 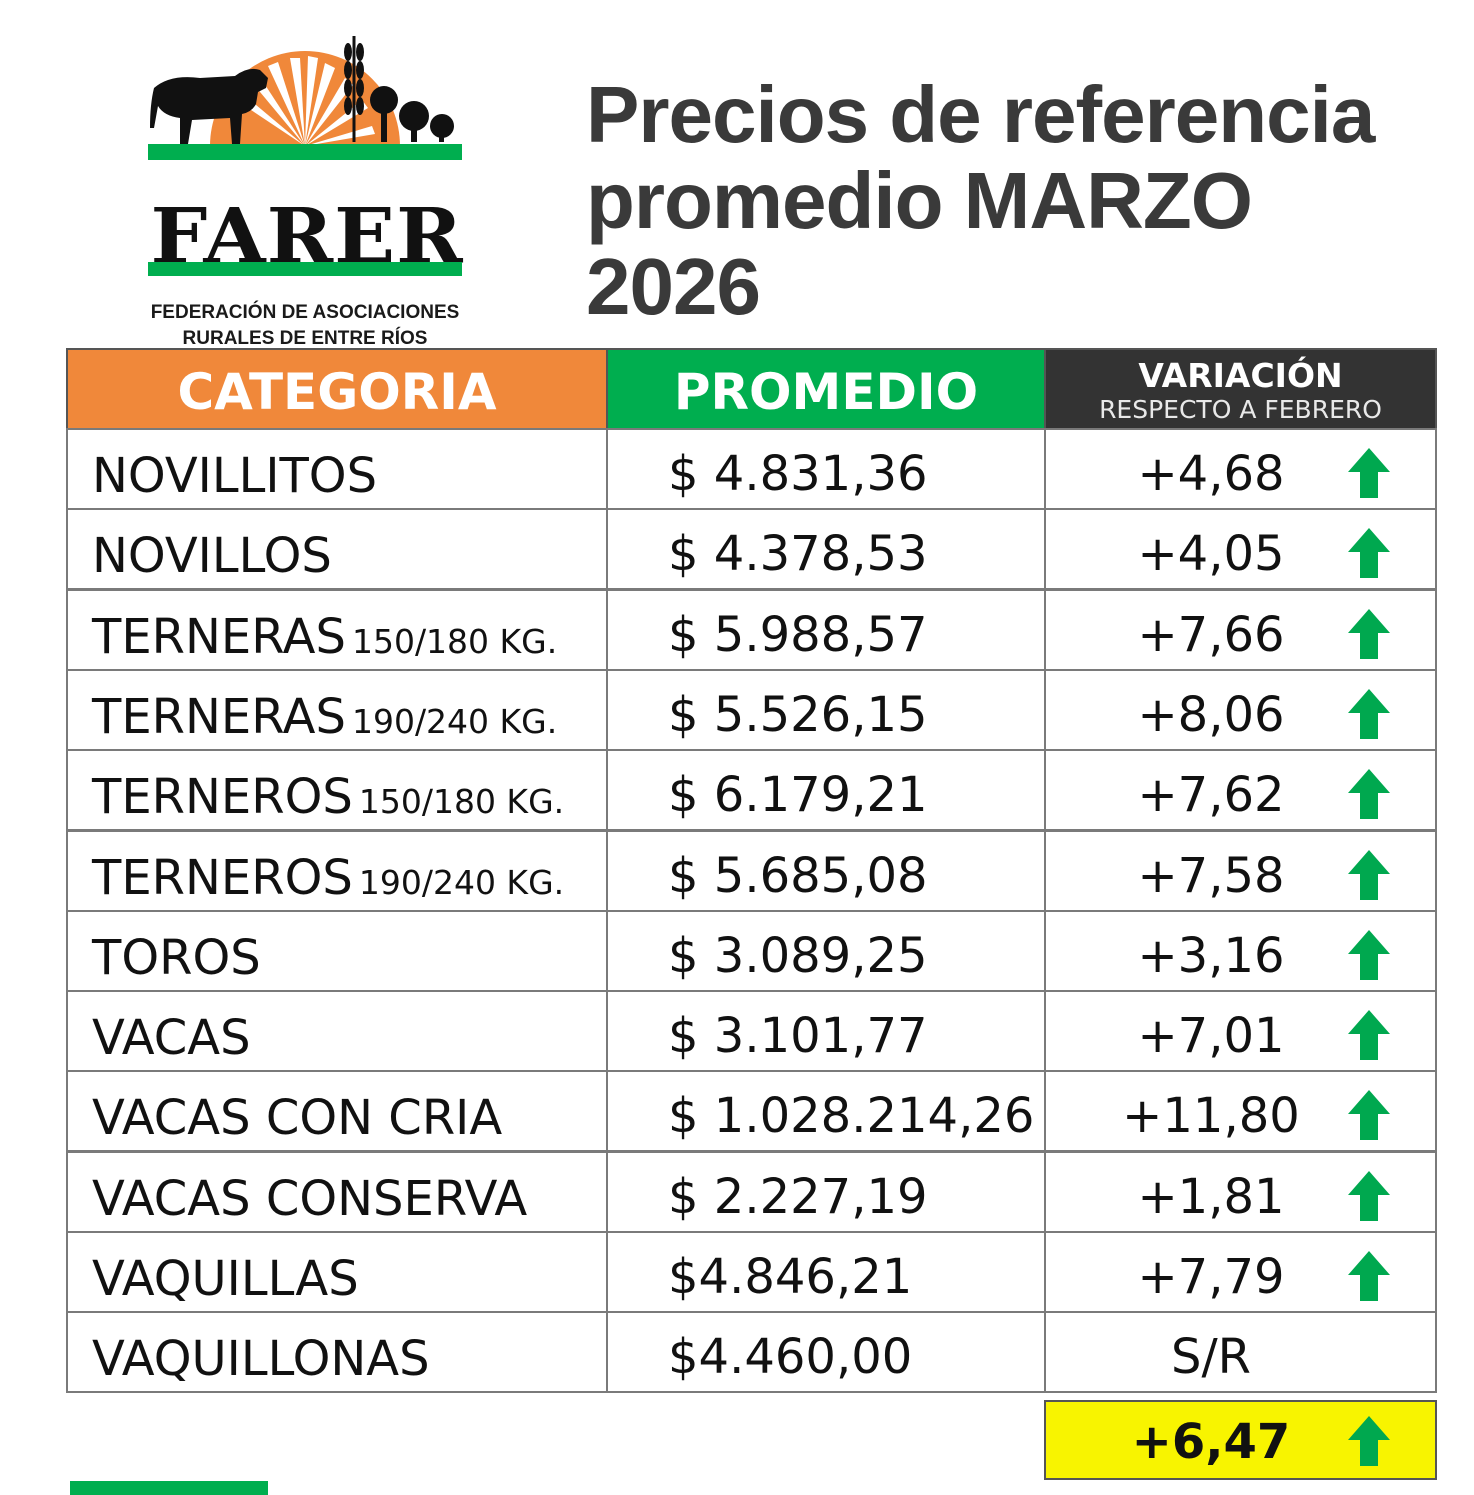 What do you see at coordinates (324, 719) in the screenshot?
I see `category-text: TERNERAS 190/240 KG.` at bounding box center [324, 719].